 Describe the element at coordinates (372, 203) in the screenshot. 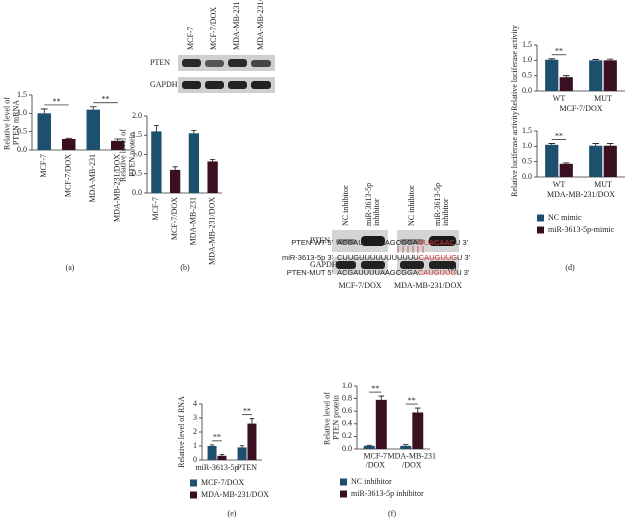

I see `lane-label: miR-3613-5p inhibitor` at that location.